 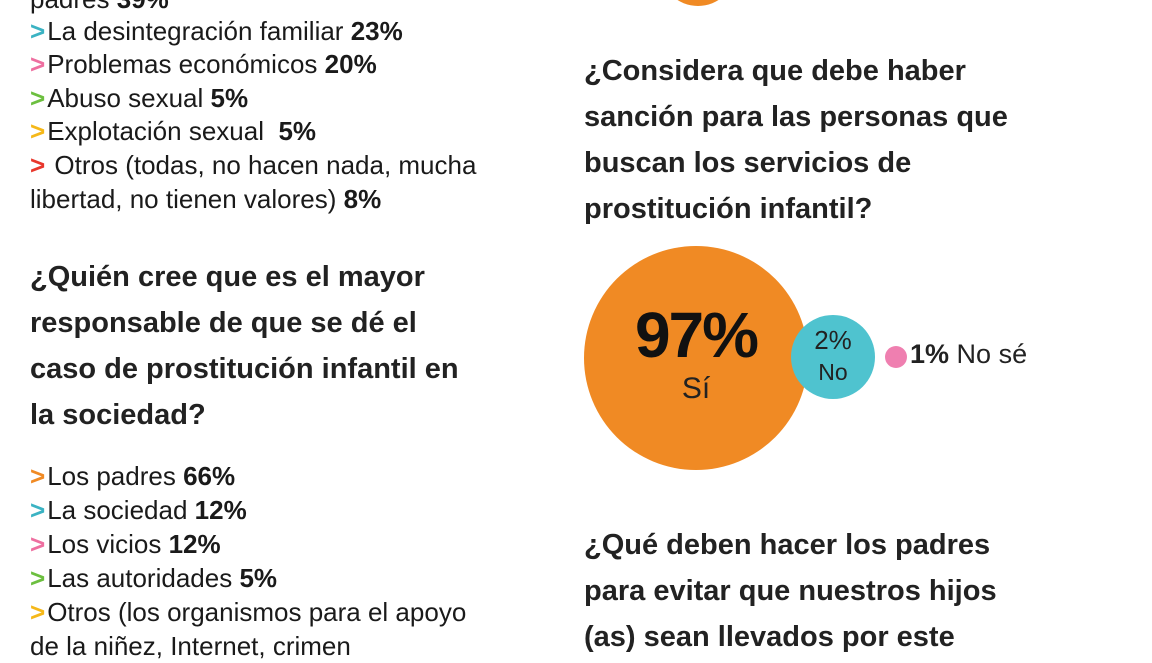 I want to click on list-item: >La sociedad 12%, so click(x=138, y=510).